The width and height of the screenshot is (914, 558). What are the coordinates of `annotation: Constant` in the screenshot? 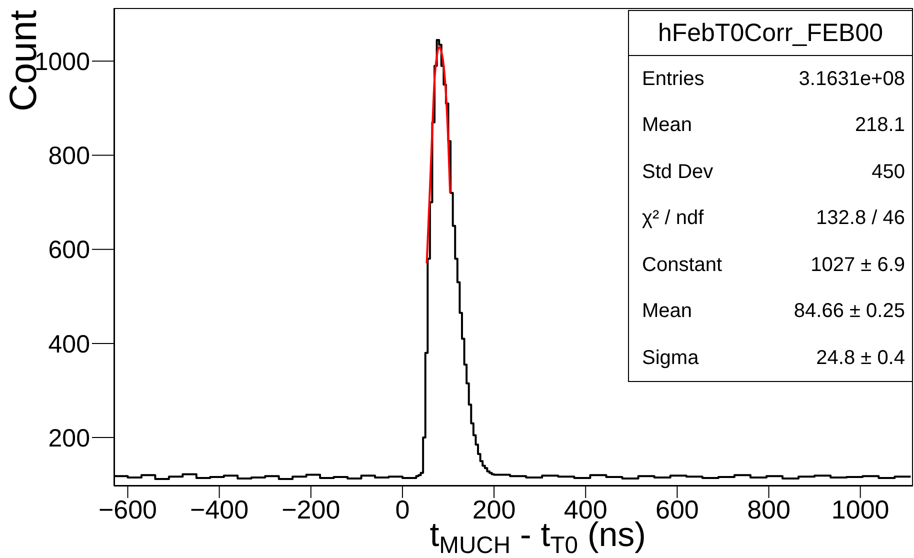 It's located at (682, 265).